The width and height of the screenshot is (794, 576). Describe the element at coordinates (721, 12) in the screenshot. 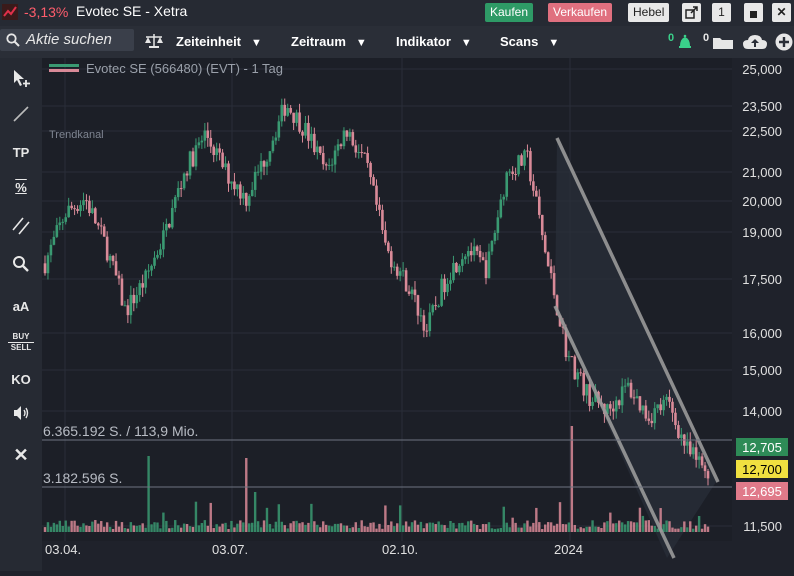

I see `window-count-badge: 1` at that location.